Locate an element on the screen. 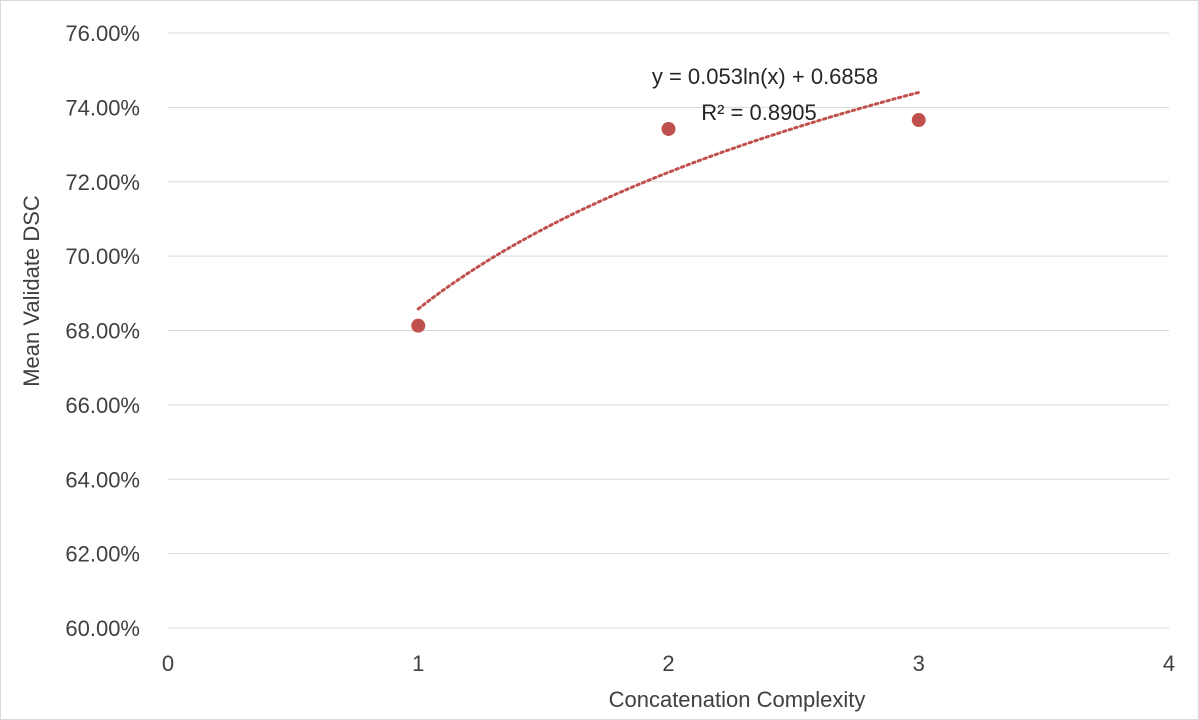 This screenshot has width=1199, height=720. trendline is located at coordinates (668, 200).